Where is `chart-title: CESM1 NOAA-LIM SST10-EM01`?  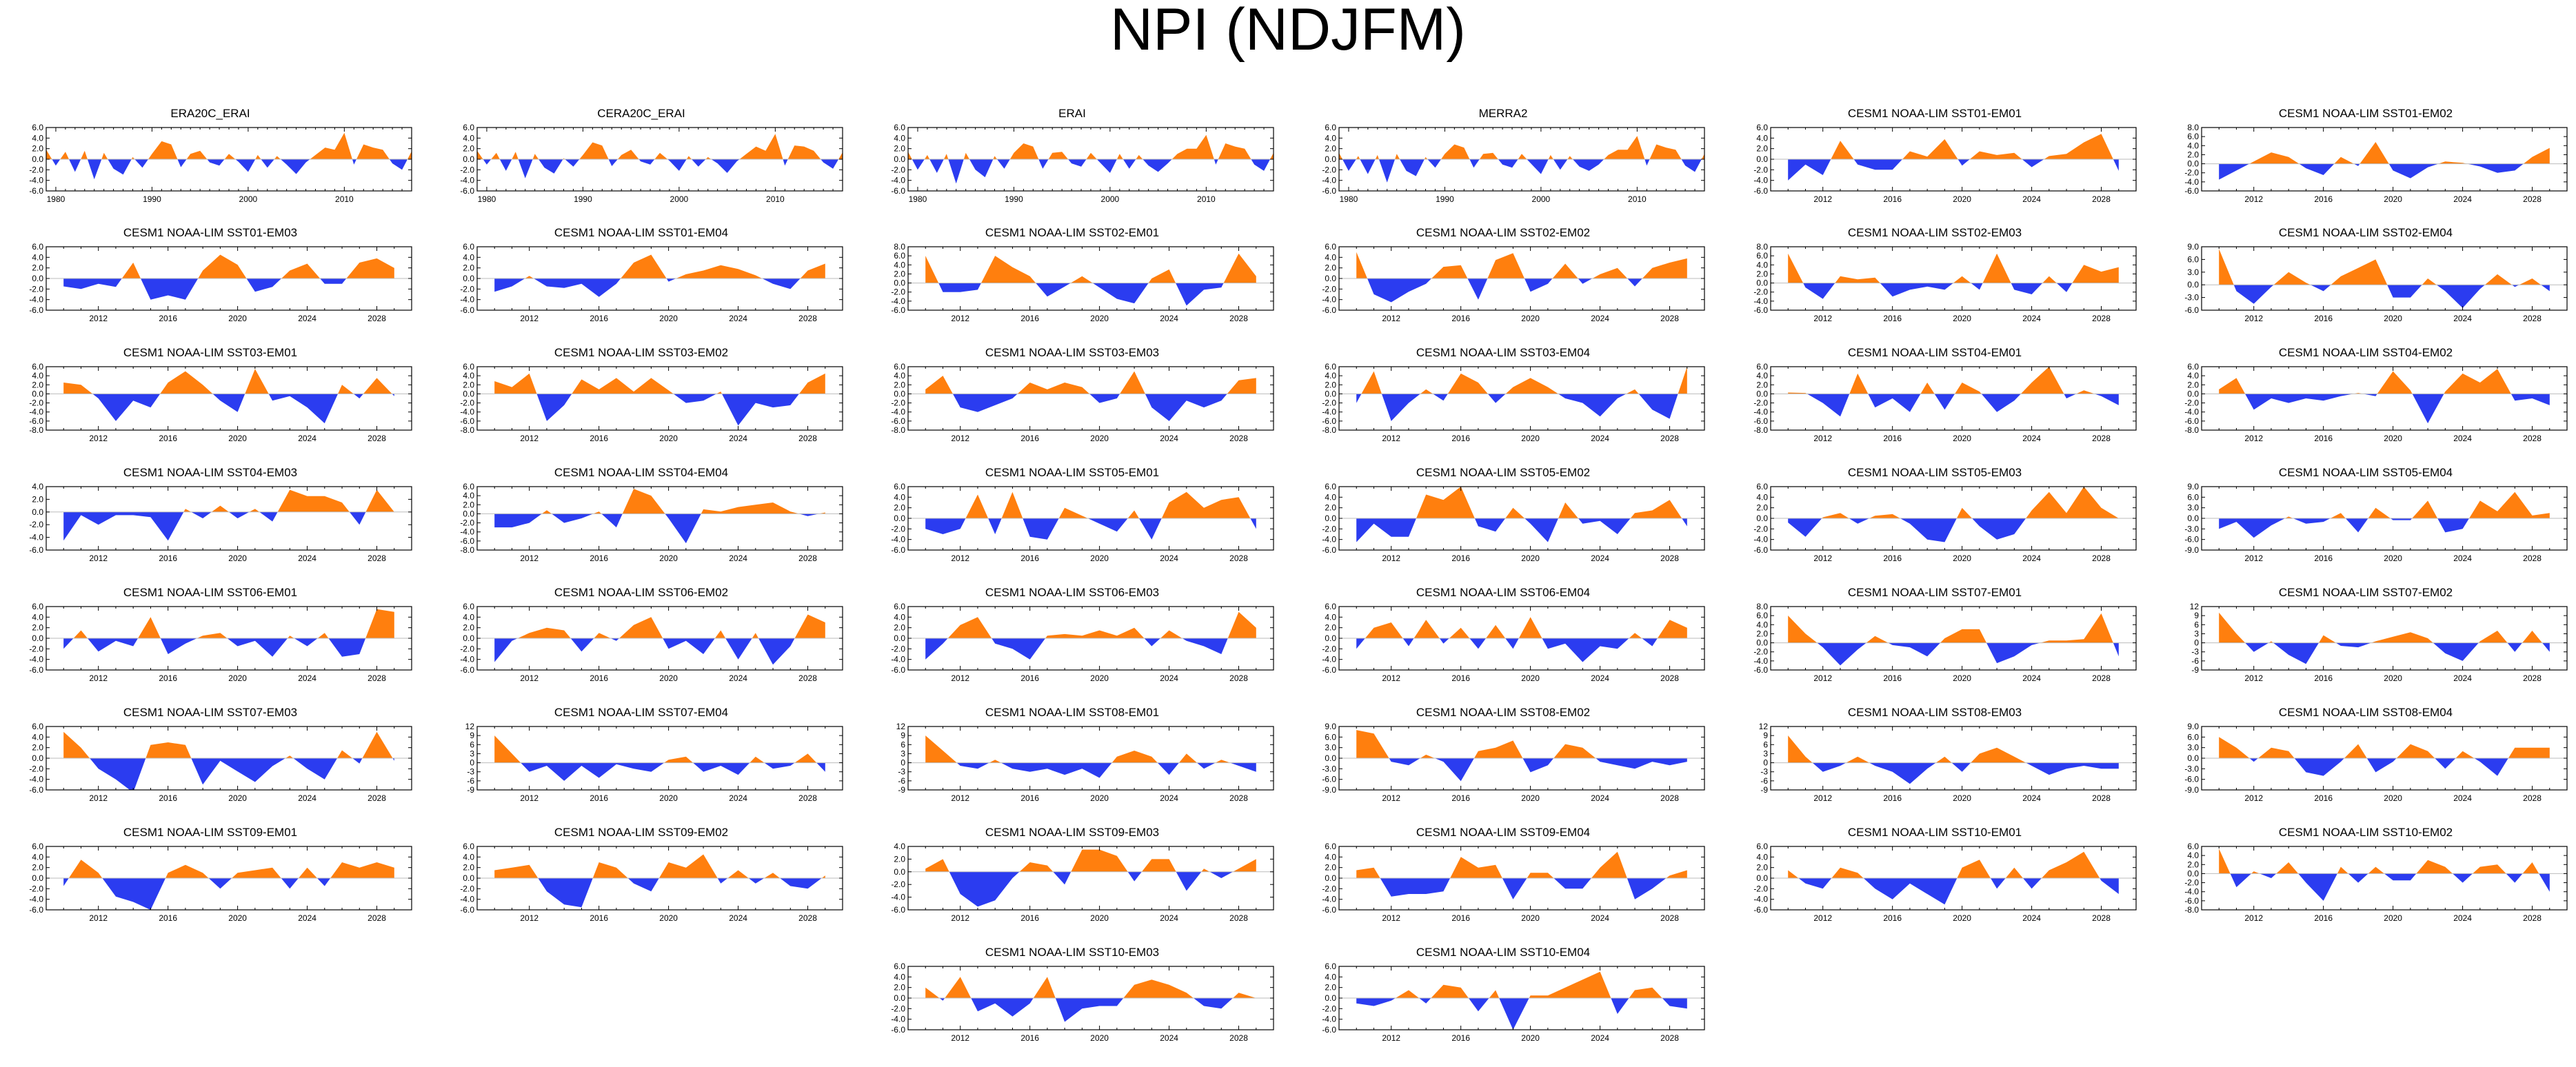
chart-title: CESM1 NOAA-LIM SST10-EM01 is located at coordinates (1934, 833).